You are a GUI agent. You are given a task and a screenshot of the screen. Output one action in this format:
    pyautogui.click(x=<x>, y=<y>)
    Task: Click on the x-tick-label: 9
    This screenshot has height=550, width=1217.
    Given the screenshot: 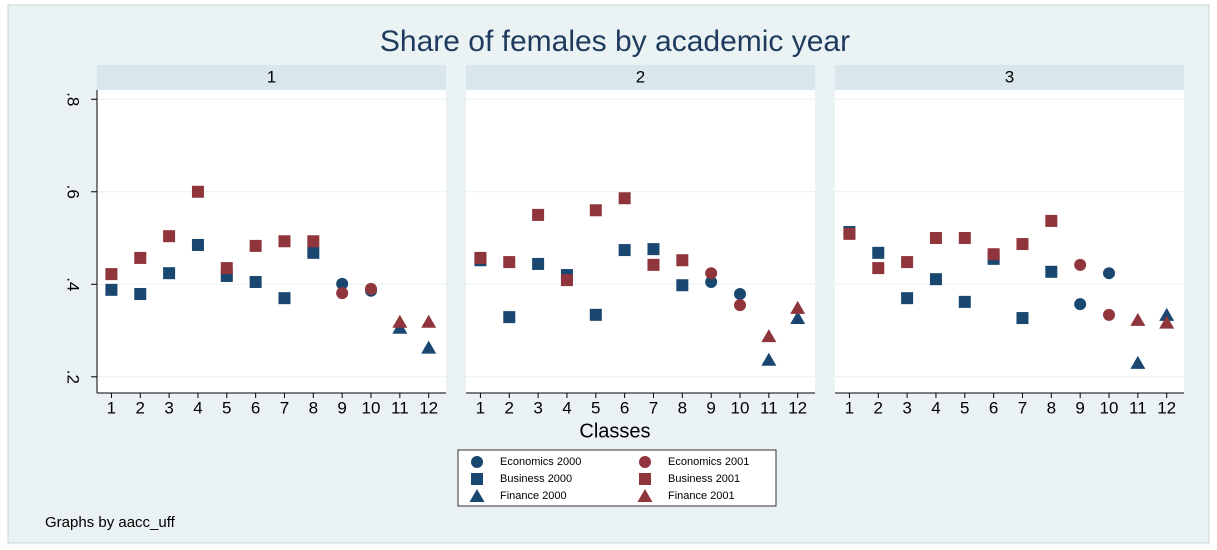 What is the action you would take?
    pyautogui.click(x=710, y=407)
    